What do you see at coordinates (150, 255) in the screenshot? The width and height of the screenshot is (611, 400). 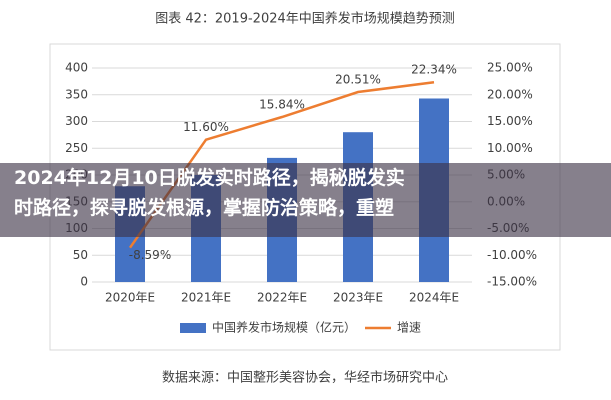 I see `data-label: -8.59%` at bounding box center [150, 255].